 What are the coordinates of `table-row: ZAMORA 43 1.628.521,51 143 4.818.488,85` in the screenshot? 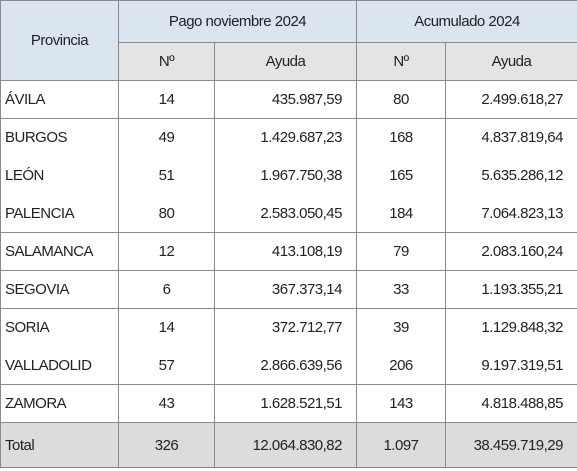 It's located at (288, 403).